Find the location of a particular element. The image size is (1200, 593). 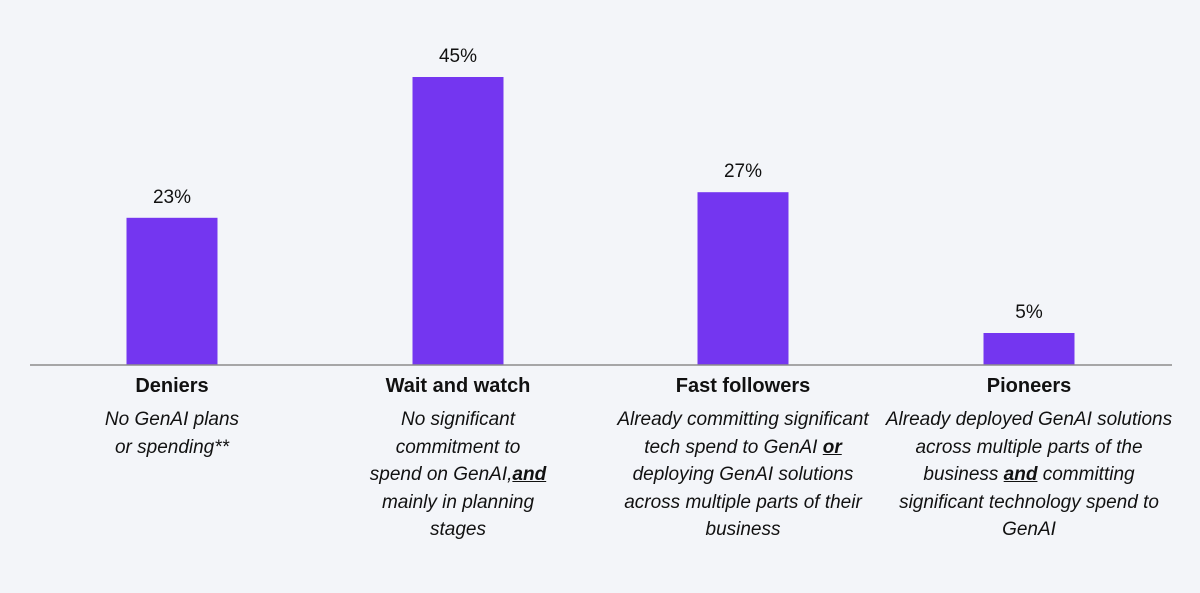

category-name: Deniers is located at coordinates (172, 386).